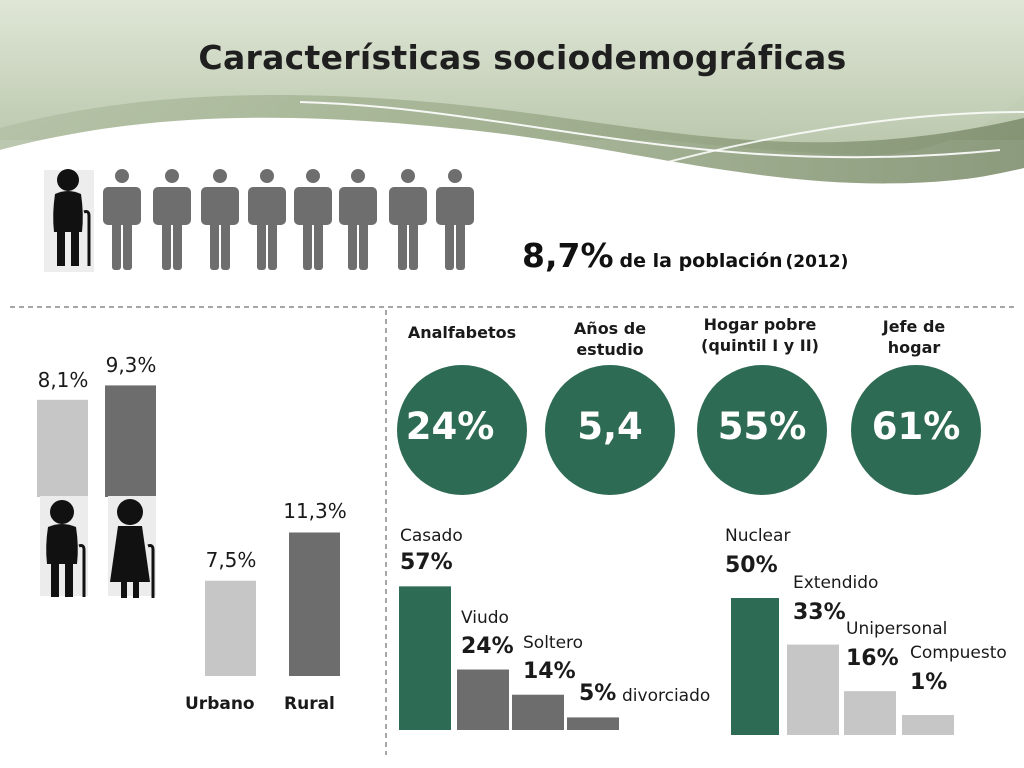  I want to click on marital-value-0: 57%, so click(426, 563).